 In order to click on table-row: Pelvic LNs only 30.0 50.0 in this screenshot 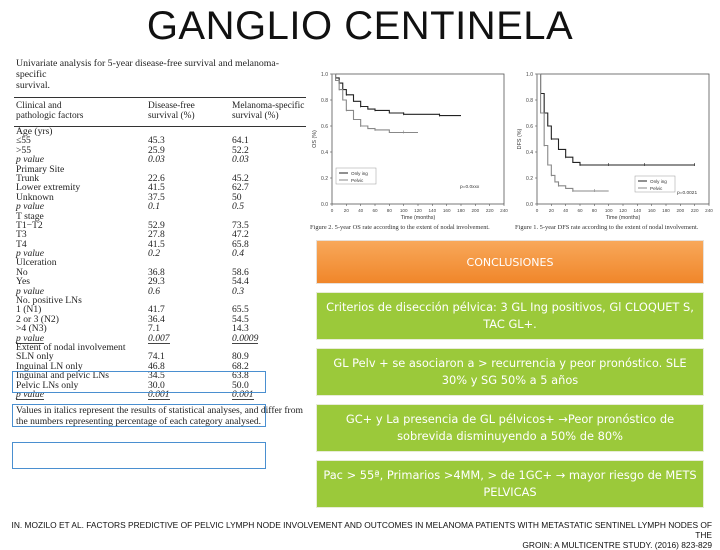, I will do `click(160, 385)`.